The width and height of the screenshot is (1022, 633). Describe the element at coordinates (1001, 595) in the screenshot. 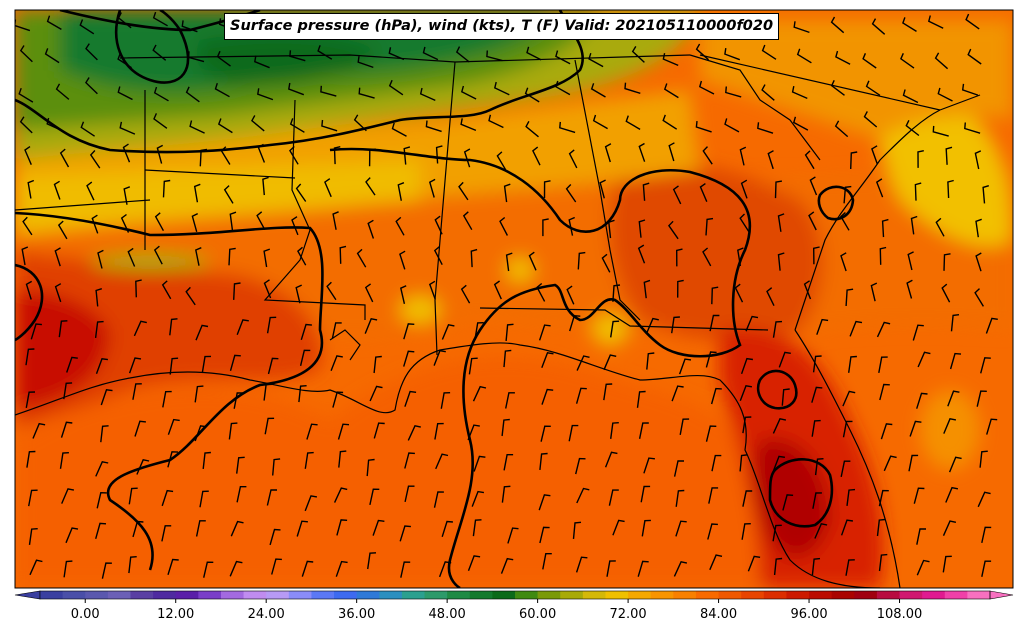

I see `colorbar-max-extend` at that location.